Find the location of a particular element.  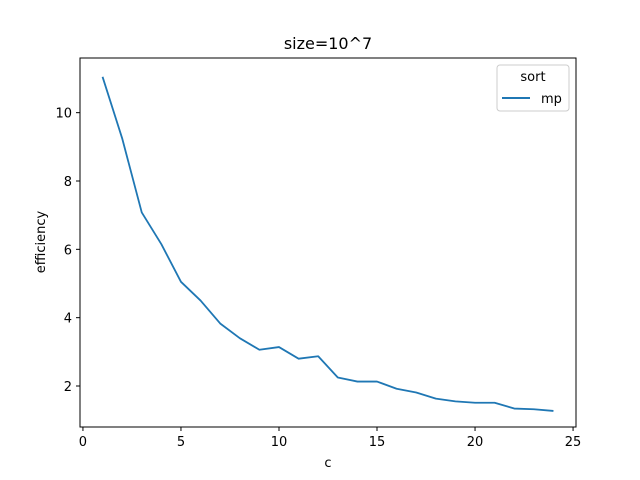

x-tick-label: 10 is located at coordinates (279, 442).